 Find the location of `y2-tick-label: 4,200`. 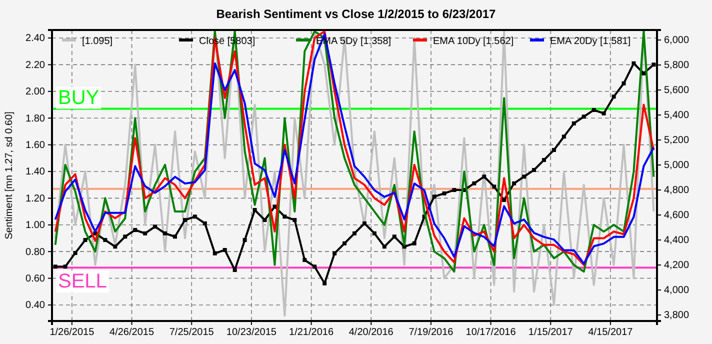

y2-tick-label: 4,200 is located at coordinates (677, 266).